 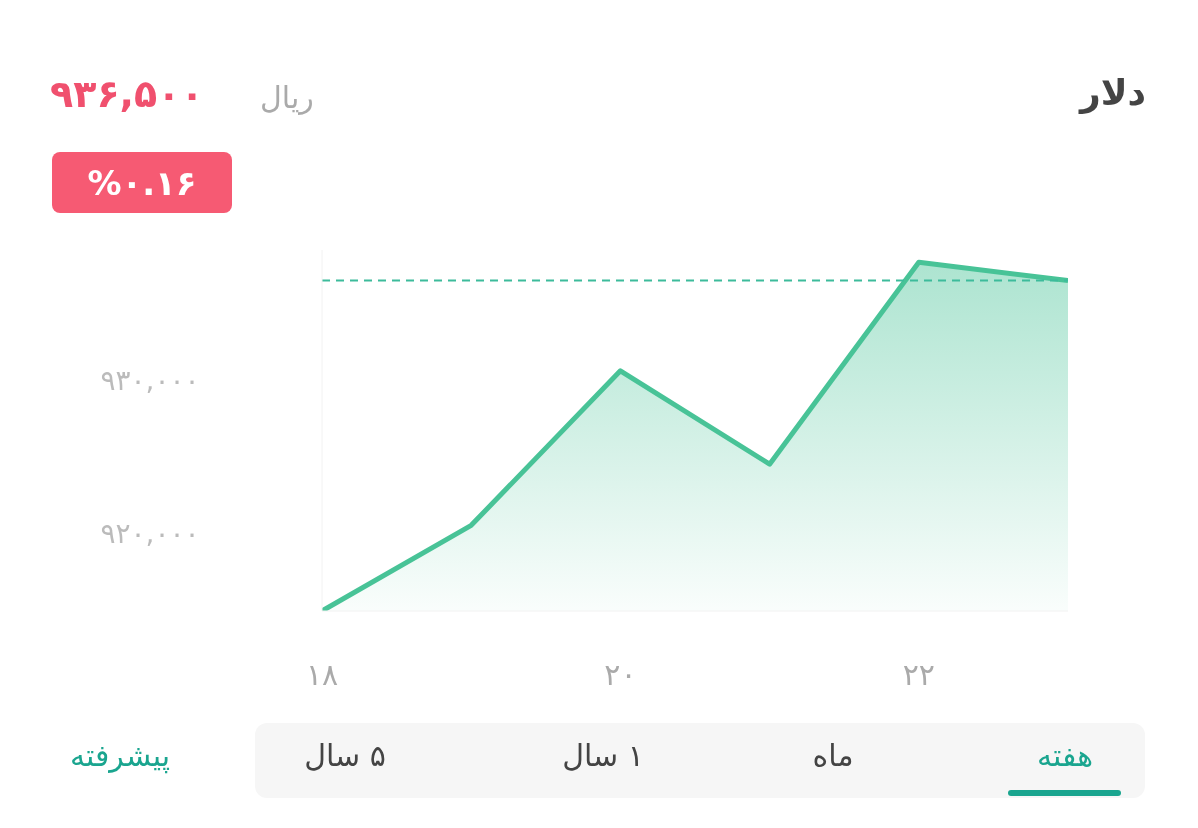 What do you see at coordinates (833, 755) in the screenshot?
I see `text: ماه` at bounding box center [833, 755].